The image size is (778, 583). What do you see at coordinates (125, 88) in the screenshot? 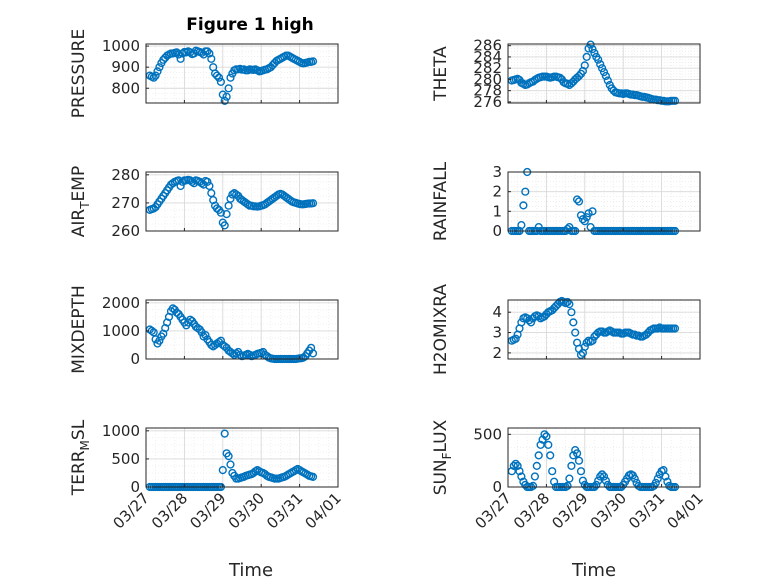
I see `y-tick-label: 800` at bounding box center [125, 88].